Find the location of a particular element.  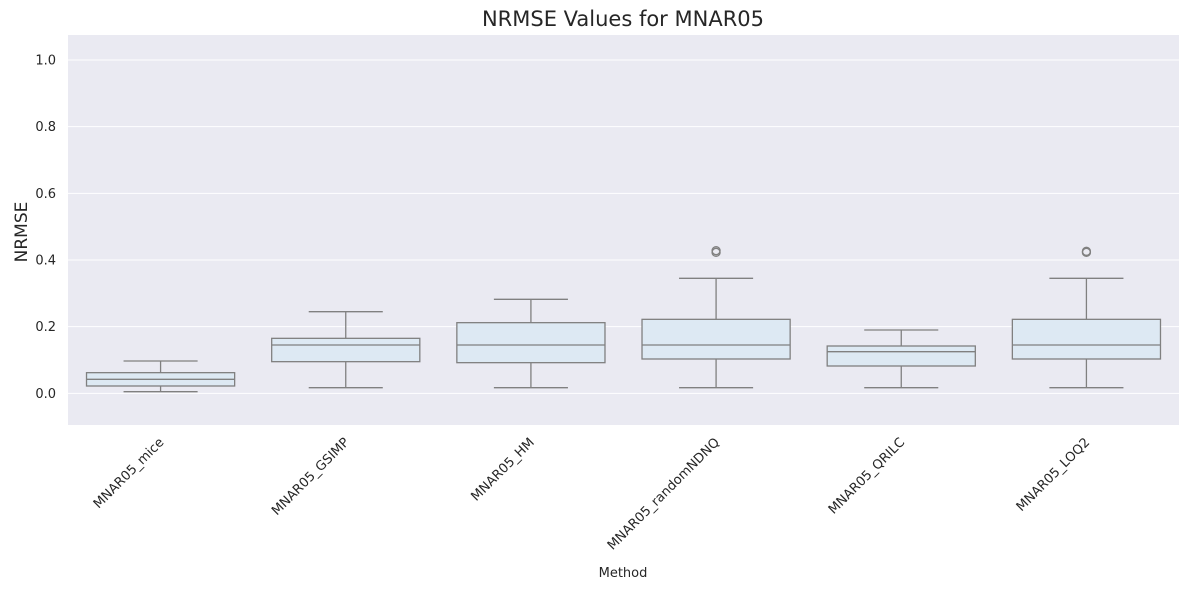

box-MNAR05_randomNDNQ is located at coordinates (716, 317).